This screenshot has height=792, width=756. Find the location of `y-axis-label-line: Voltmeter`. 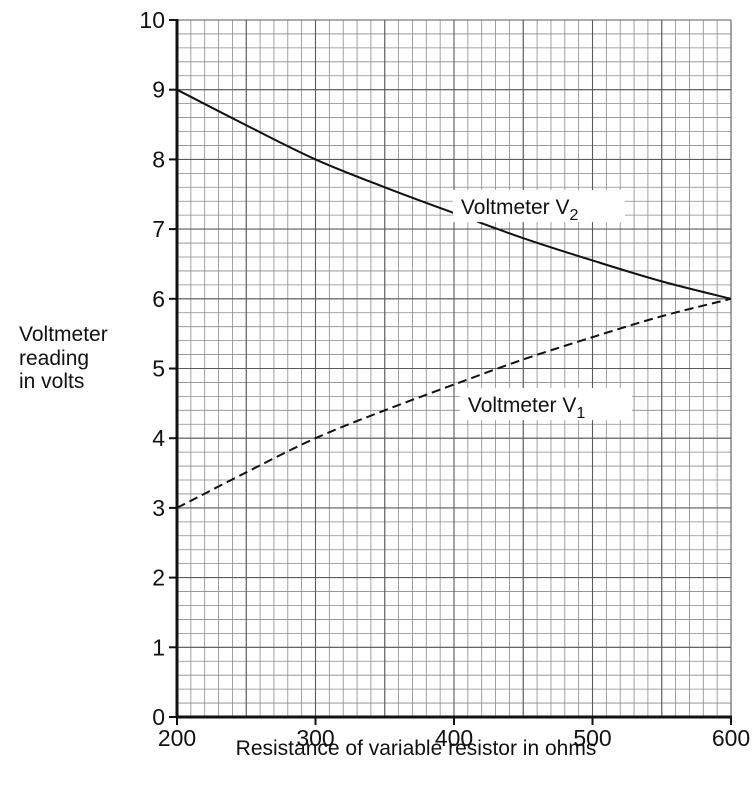

y-axis-label-line: Voltmeter is located at coordinates (63, 334).